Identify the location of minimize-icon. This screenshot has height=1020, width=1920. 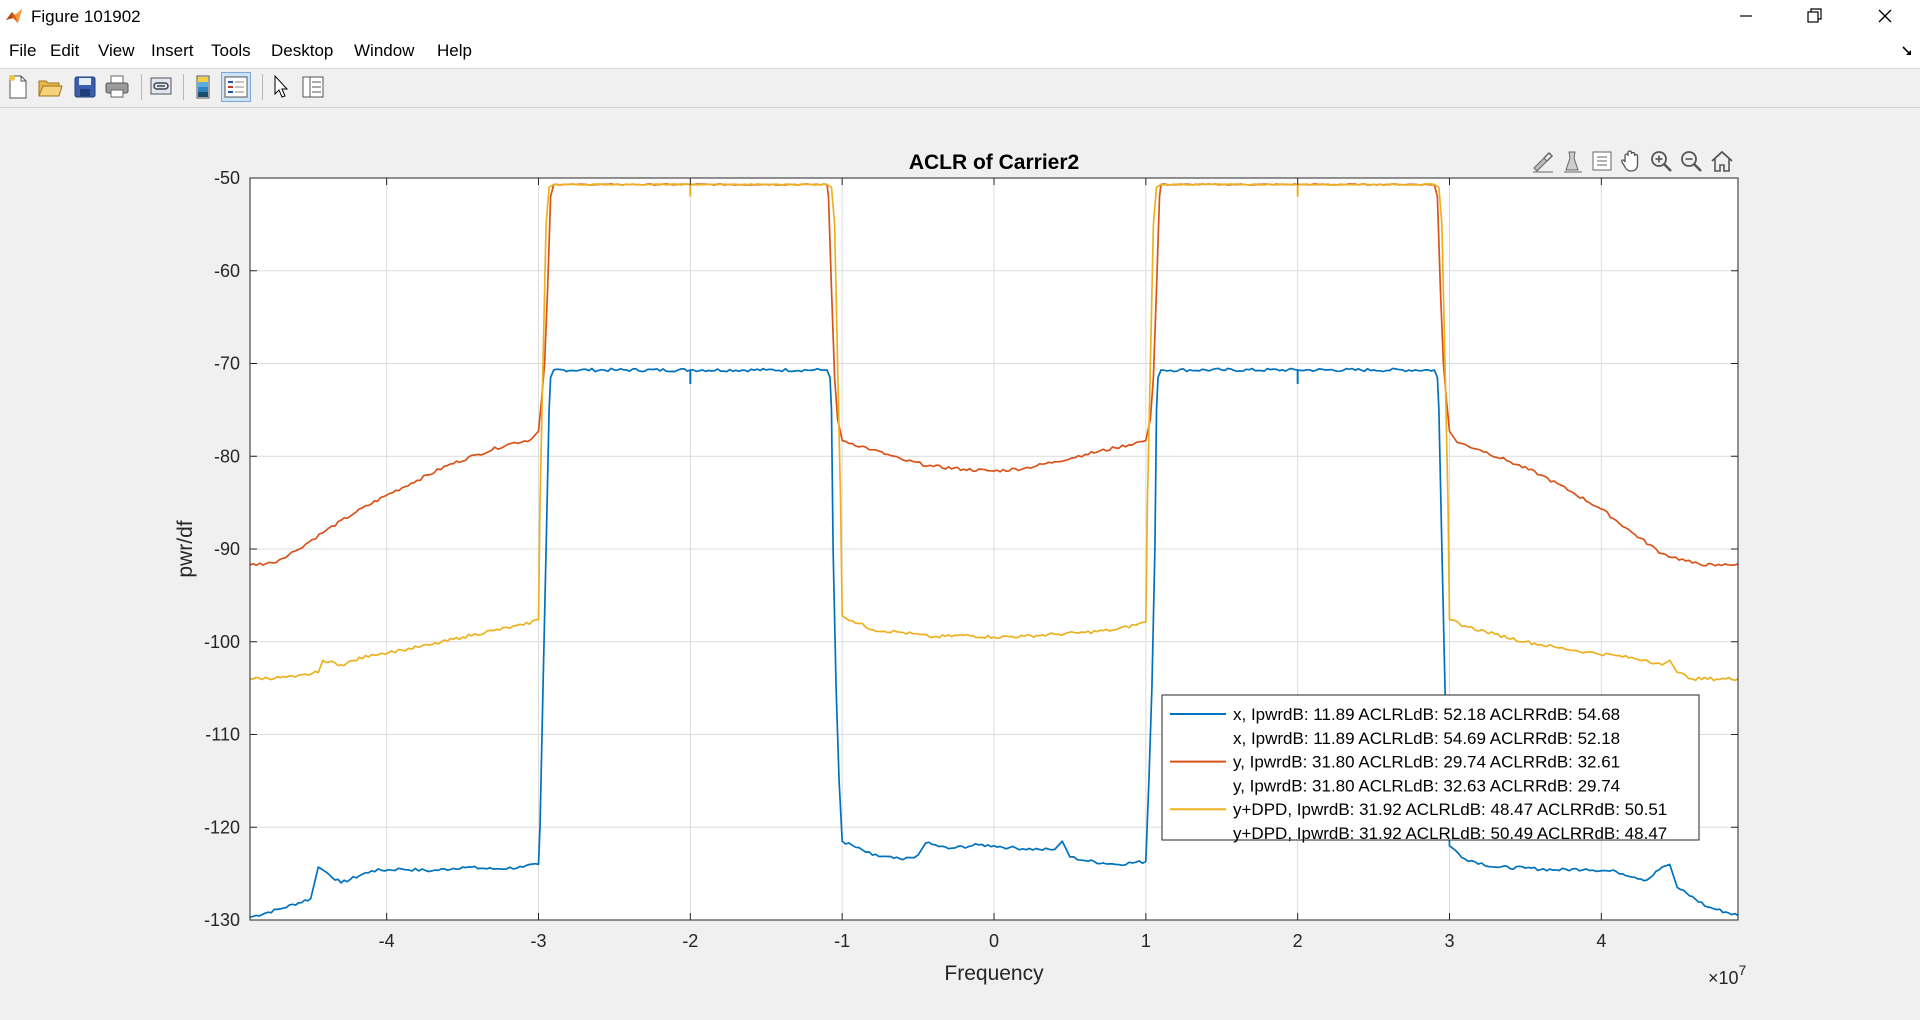
(1746, 16).